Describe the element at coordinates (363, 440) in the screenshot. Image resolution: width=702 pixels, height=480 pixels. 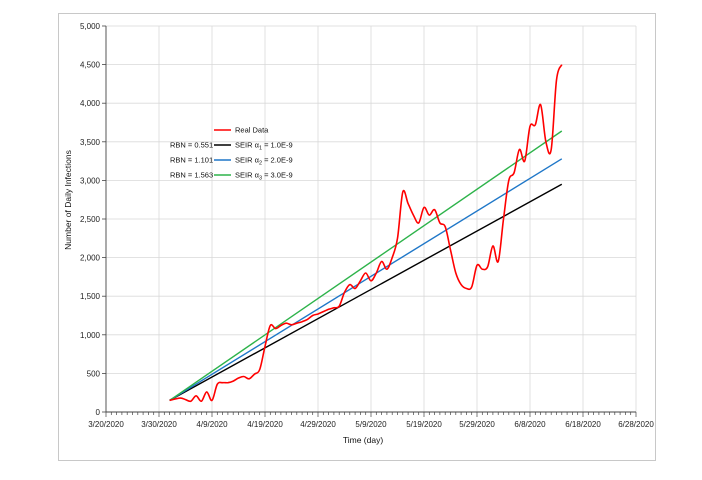
I see `x-axis-title: Time (day)` at that location.